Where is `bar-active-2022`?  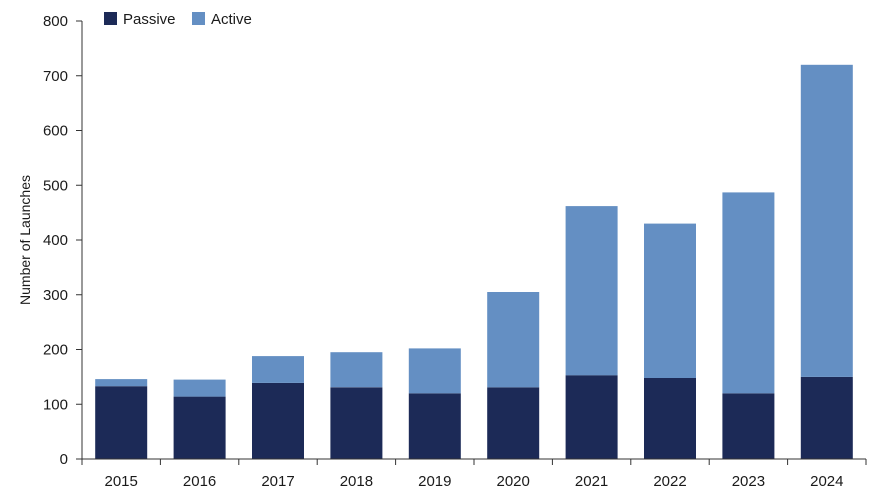
bar-active-2022 is located at coordinates (670, 300).